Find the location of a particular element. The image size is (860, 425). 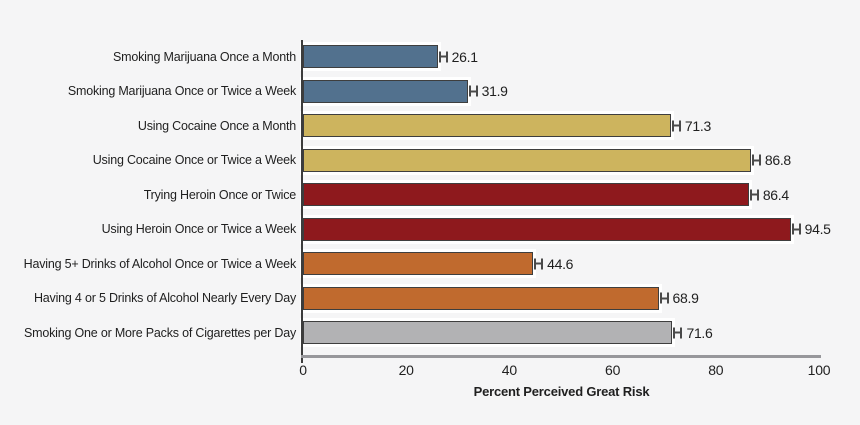

value-label: 68.9 is located at coordinates (685, 298).